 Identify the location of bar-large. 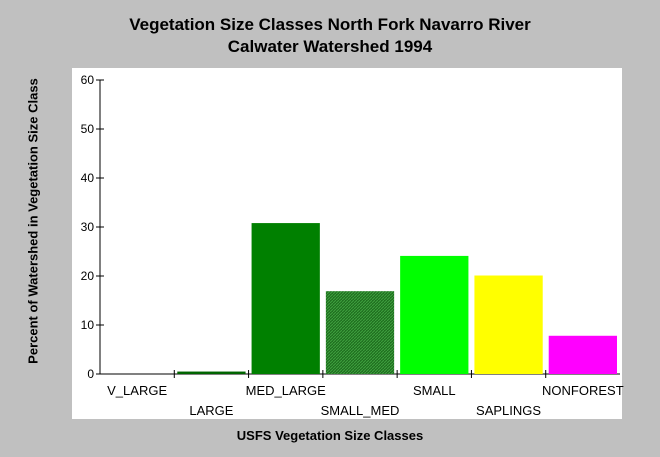
(211, 372).